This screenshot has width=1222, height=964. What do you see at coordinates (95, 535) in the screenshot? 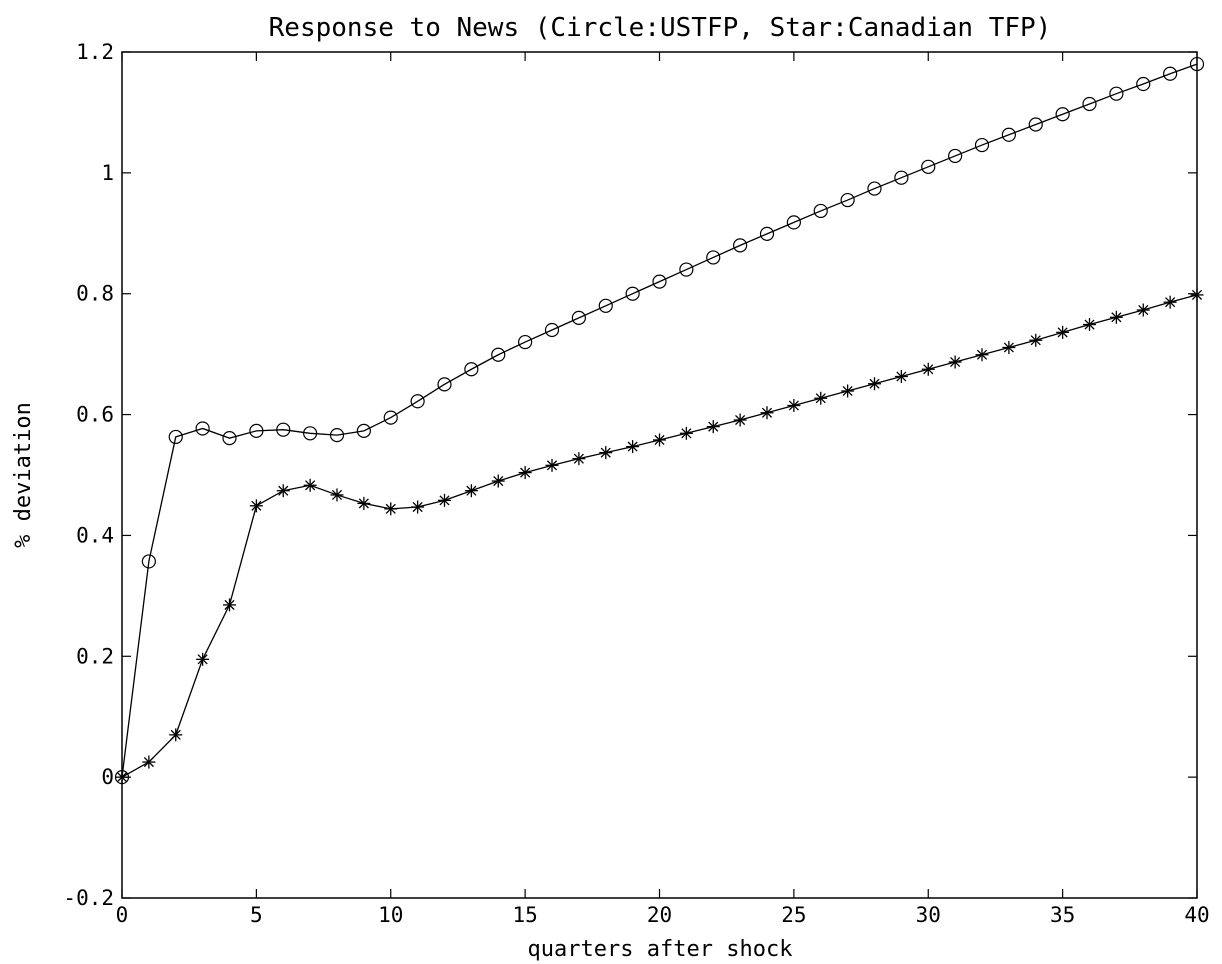
I see `y-tick-label: 0.4` at bounding box center [95, 535].